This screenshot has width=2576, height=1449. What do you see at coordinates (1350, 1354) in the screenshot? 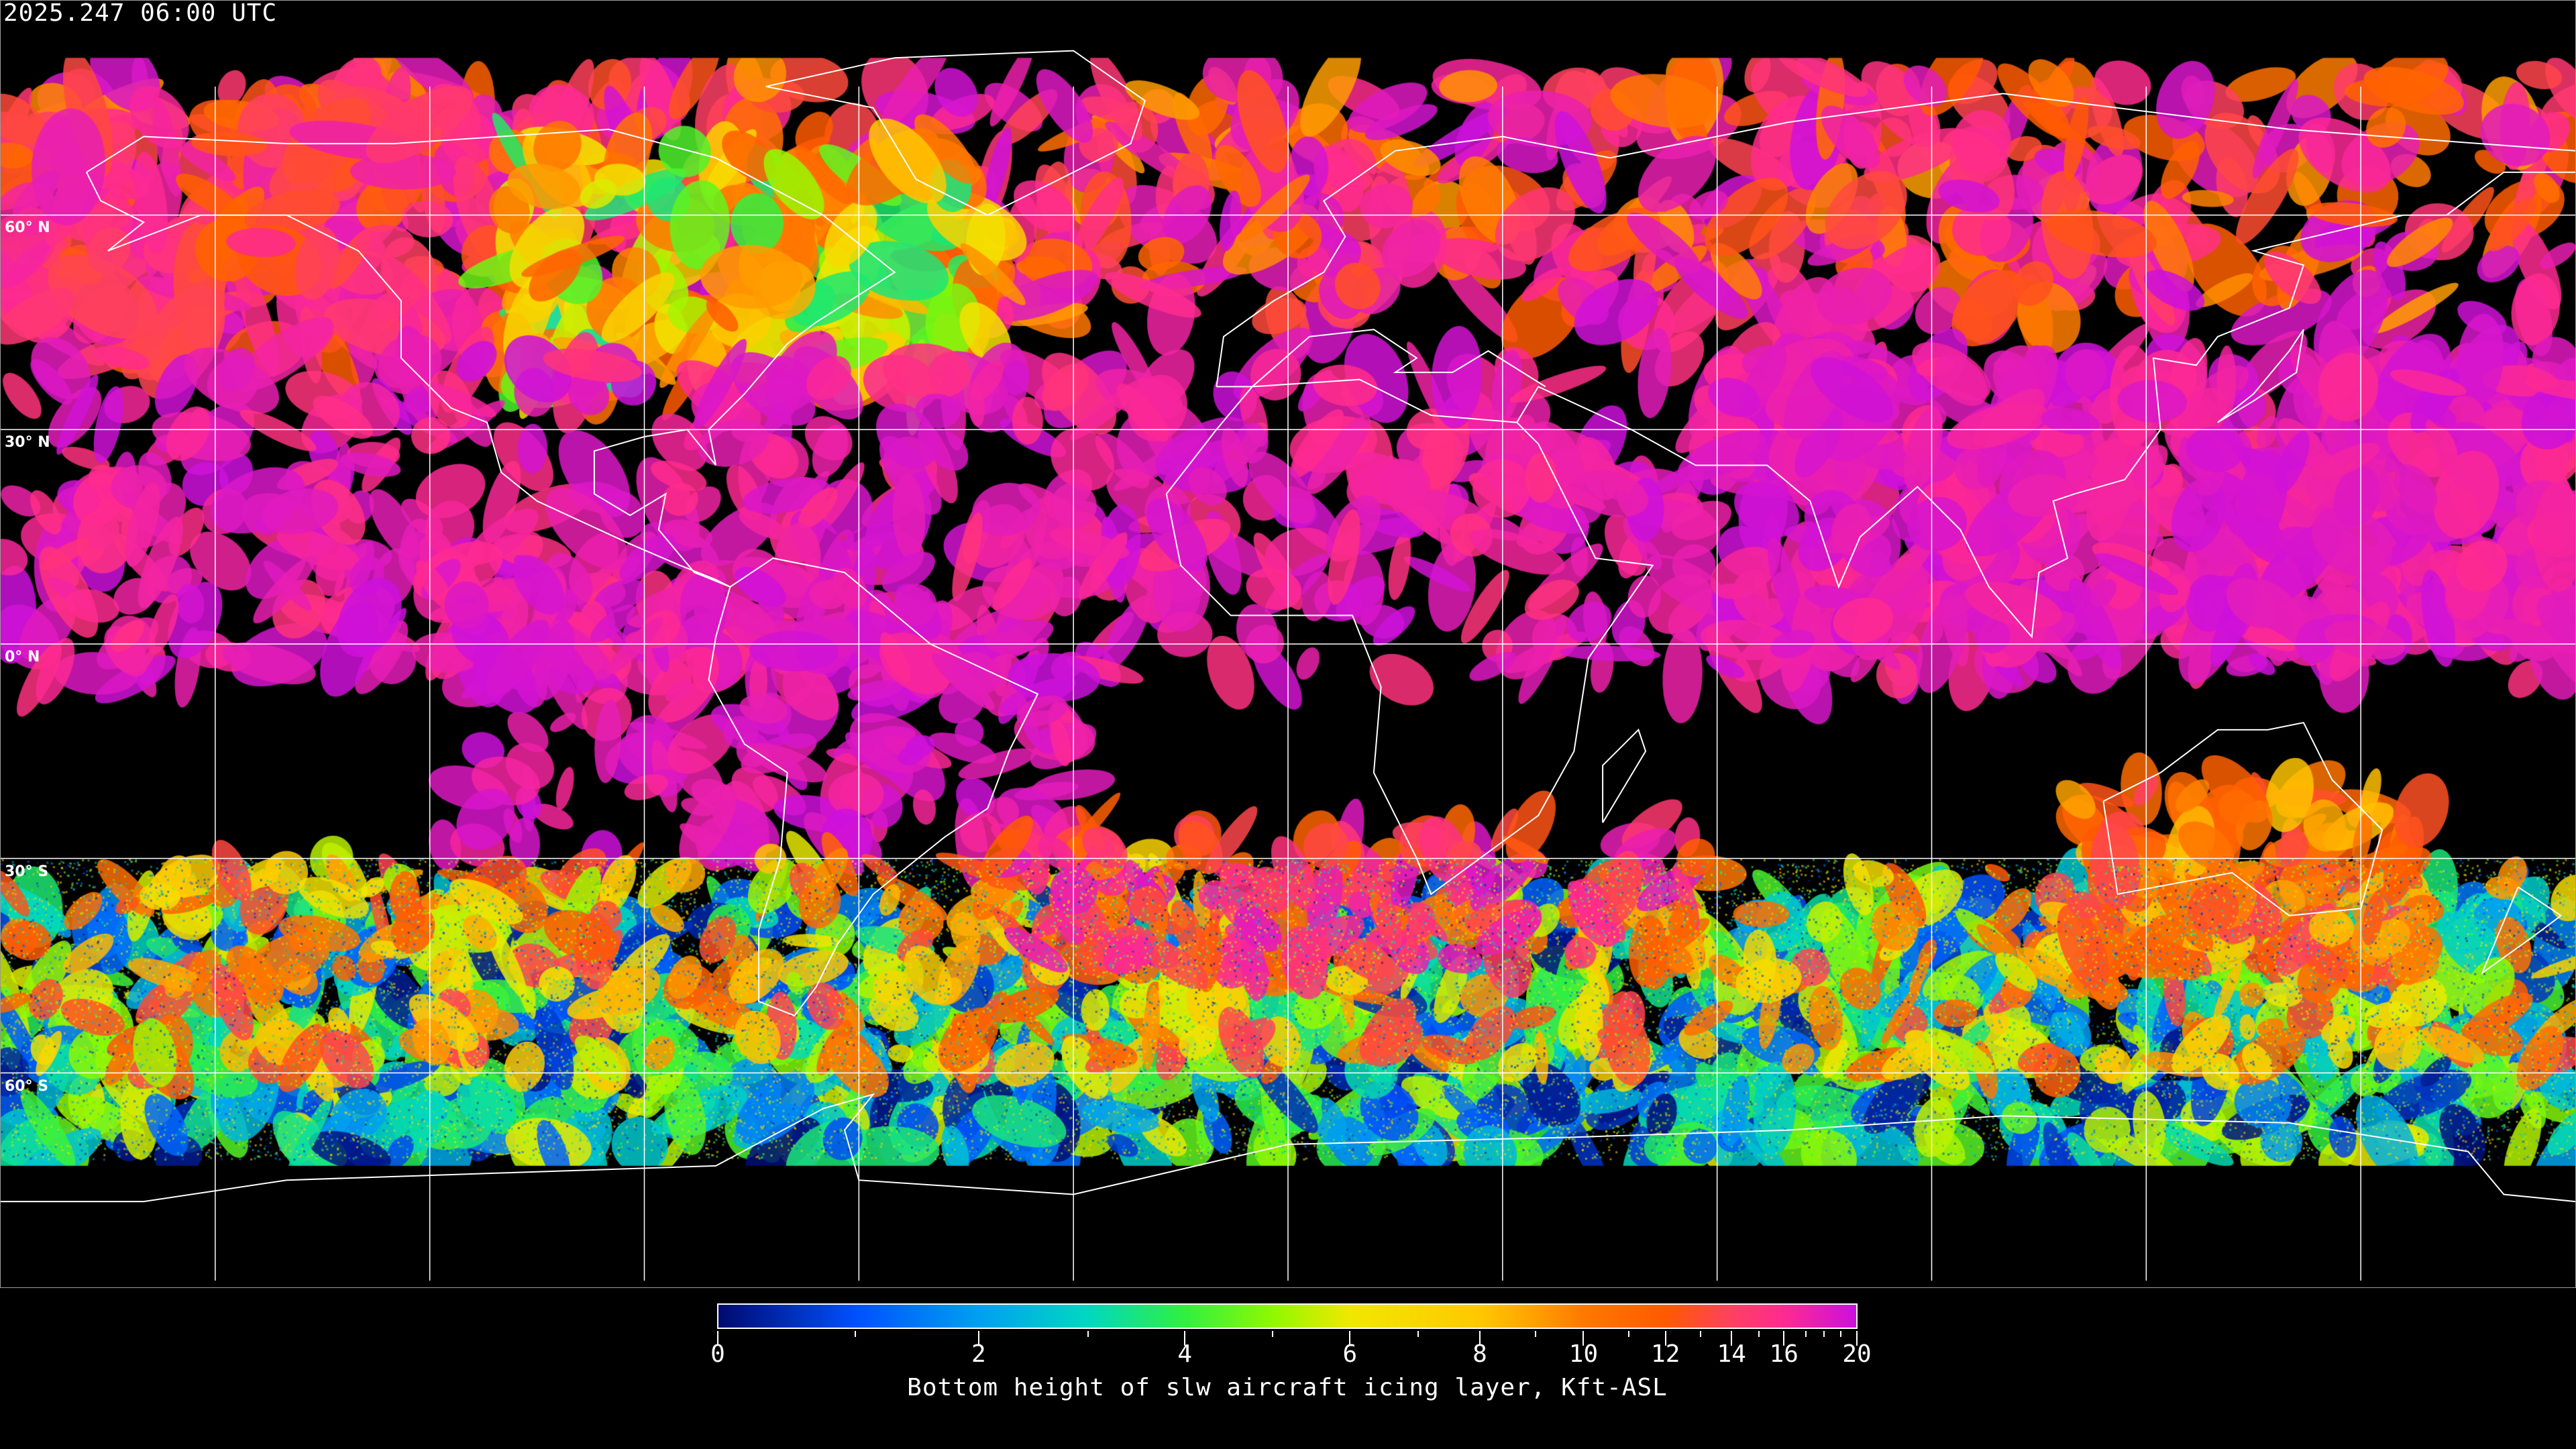
I see `colorbar-tick-label: 6` at bounding box center [1350, 1354].